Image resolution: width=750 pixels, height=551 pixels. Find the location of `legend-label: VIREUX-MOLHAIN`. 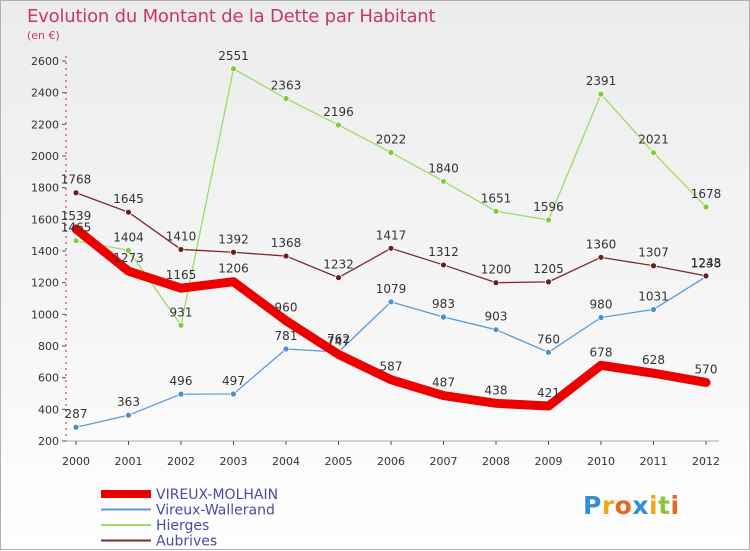

legend-label: VIREUX-MOLHAIN is located at coordinates (217, 495).